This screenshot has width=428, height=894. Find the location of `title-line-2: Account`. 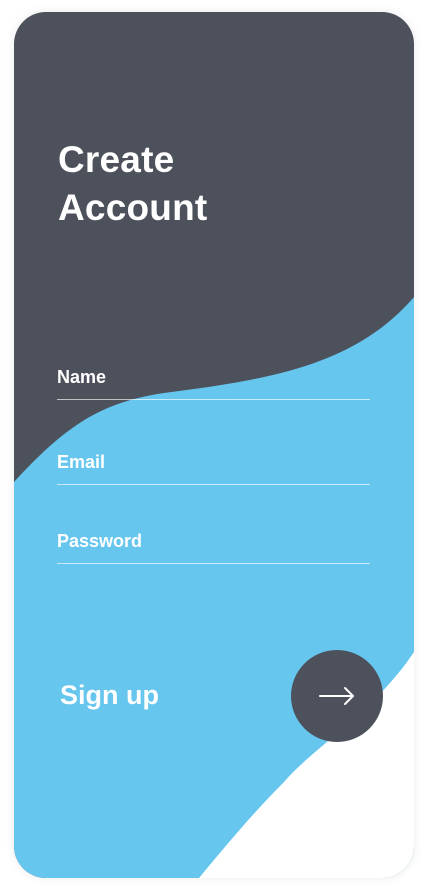

title-line-2: Account is located at coordinates (133, 207).